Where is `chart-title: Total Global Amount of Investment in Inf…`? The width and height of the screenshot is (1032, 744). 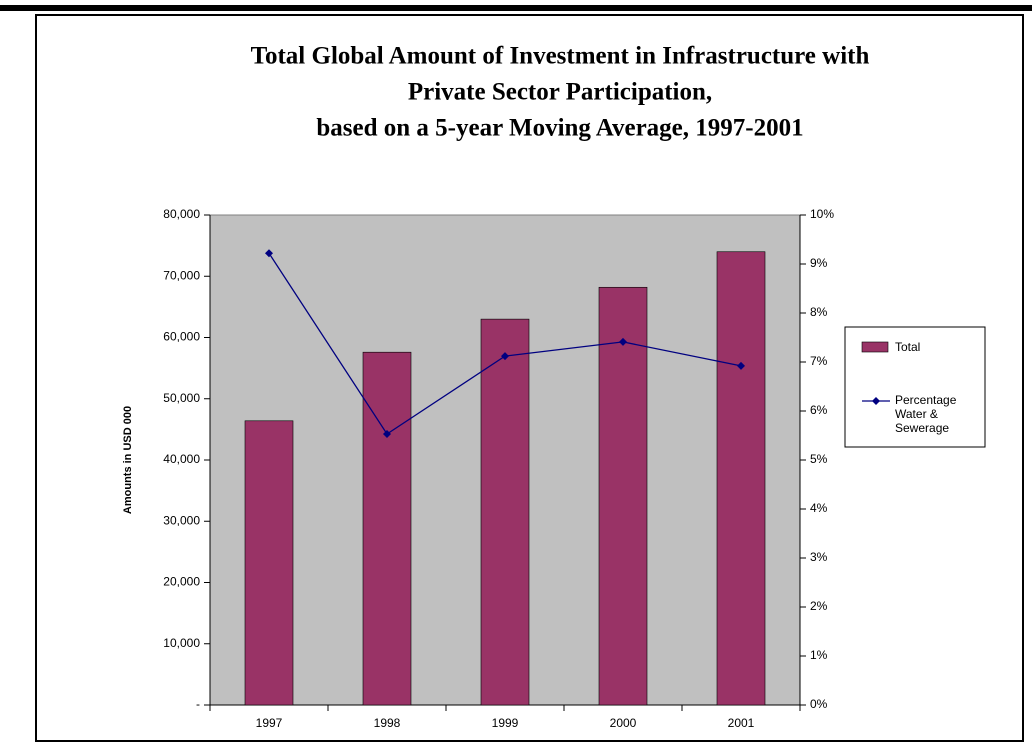
chart-title: Total Global Amount of Investment in Inf… is located at coordinates (560, 56).